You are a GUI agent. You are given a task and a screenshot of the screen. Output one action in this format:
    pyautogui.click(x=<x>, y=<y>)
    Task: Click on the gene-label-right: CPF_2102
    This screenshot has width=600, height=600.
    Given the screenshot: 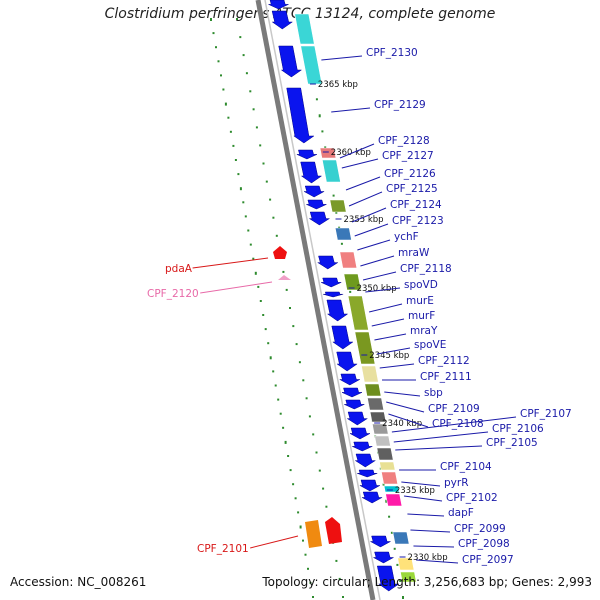 What is the action you would take?
    pyautogui.click(x=472, y=498)
    